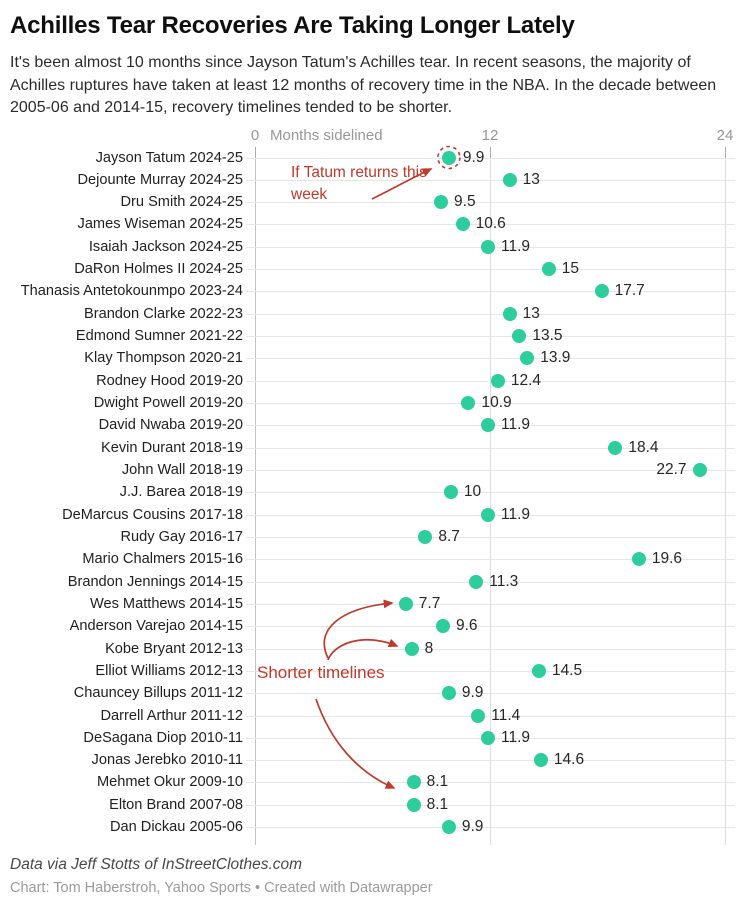 The height and width of the screenshot is (910, 750). Describe the element at coordinates (176, 804) in the screenshot. I see `row-label: Elton Brand 2007-08` at that location.